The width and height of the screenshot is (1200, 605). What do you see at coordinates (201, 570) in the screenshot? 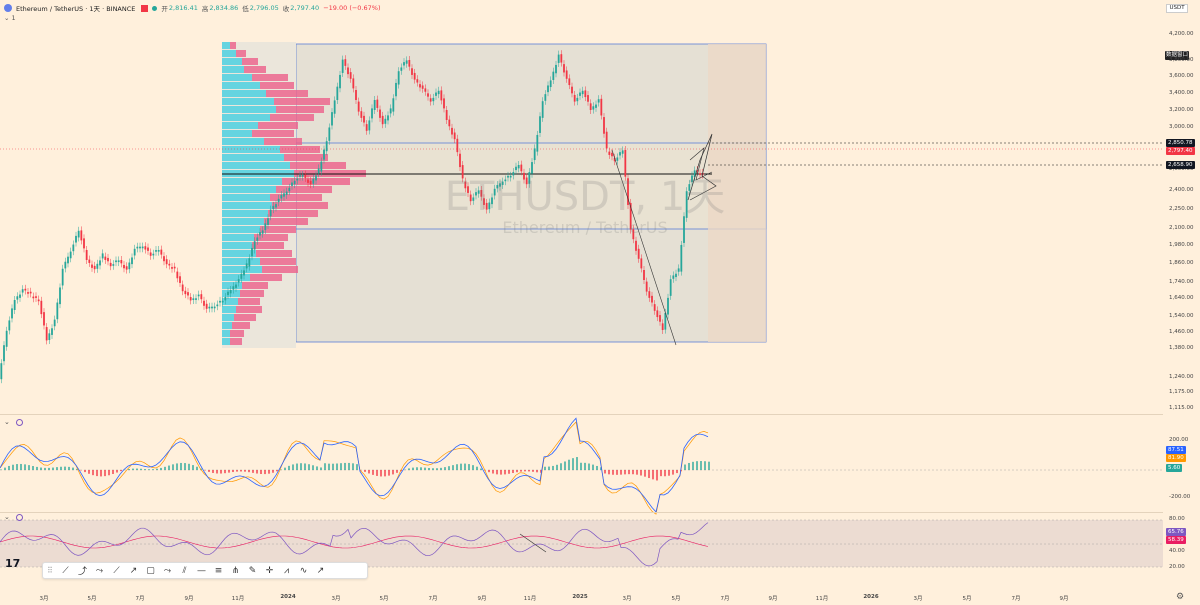
I see `horizontal-line-tool-icon: —` at bounding box center [201, 570].